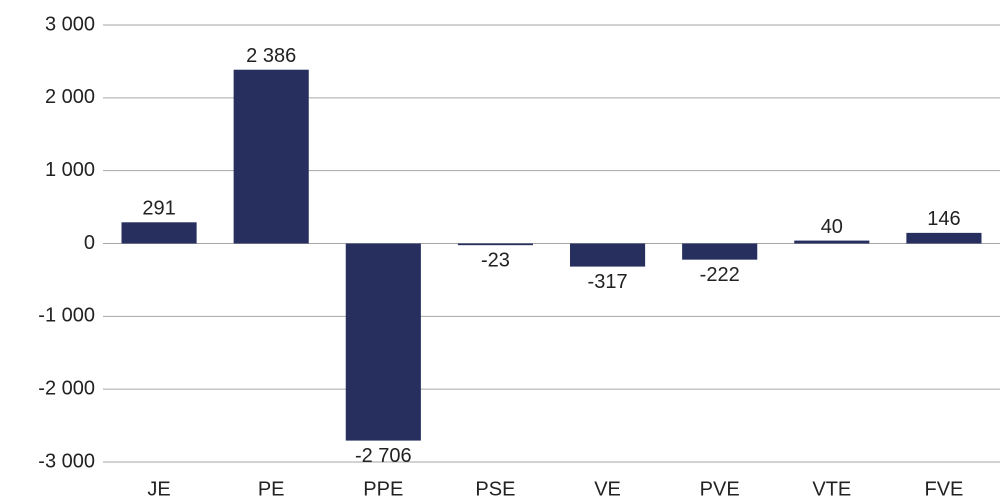  I want to click on data-label: 2 386, so click(271, 56).